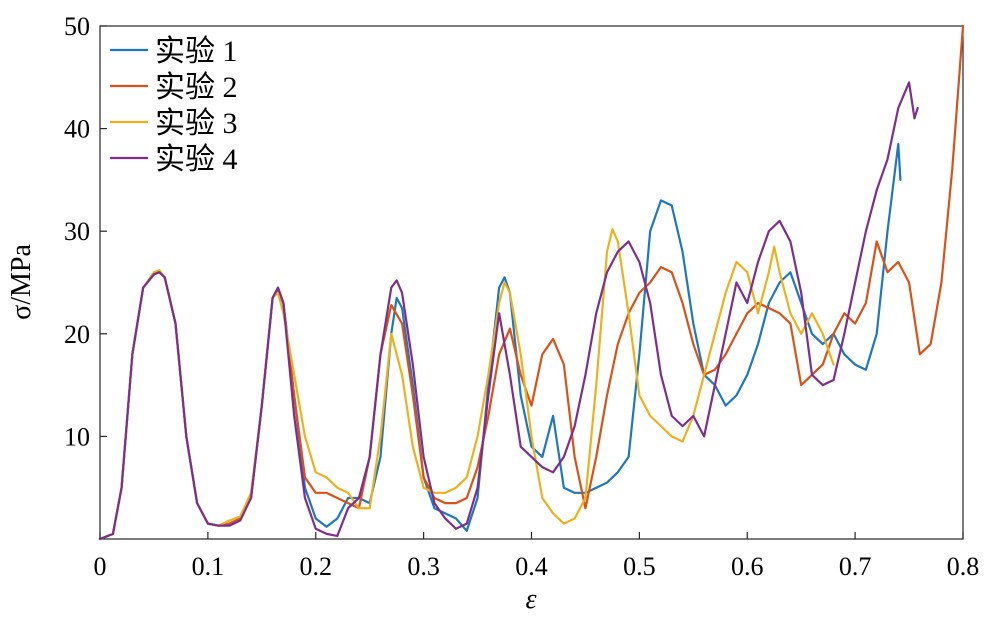  I want to click on y-tick-label: 20, so click(77, 334).